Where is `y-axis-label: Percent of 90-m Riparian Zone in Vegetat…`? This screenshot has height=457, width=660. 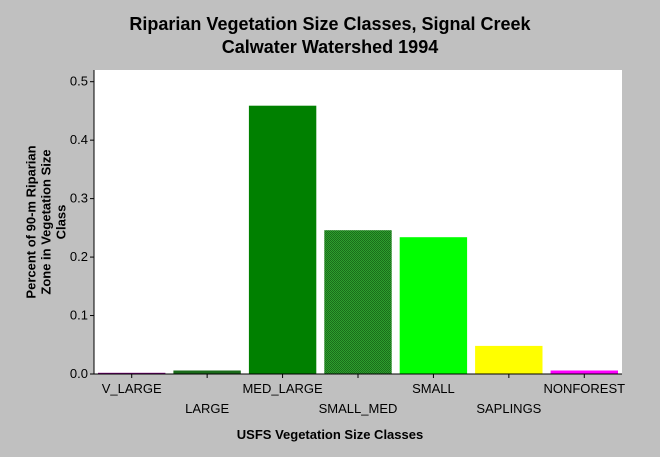
y-axis-label: Percent of 90-m Riparian Zone in Vegetat… is located at coordinates (46, 222).